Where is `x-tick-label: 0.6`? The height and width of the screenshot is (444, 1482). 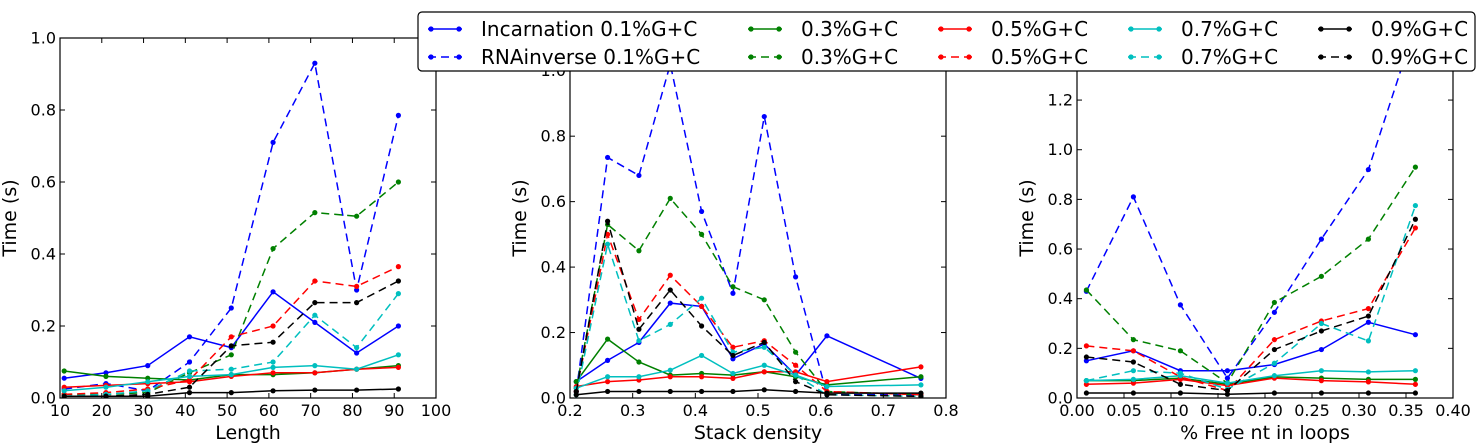
x-tick-label: 0.6 is located at coordinates (820, 410).